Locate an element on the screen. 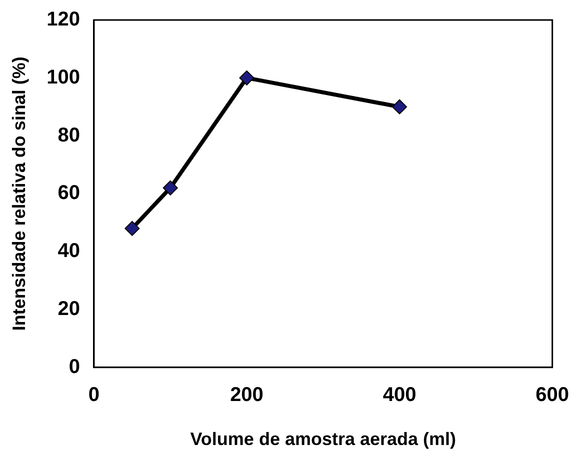 This screenshot has width=579, height=460. y-tick-label: 40 is located at coordinates (69, 251).